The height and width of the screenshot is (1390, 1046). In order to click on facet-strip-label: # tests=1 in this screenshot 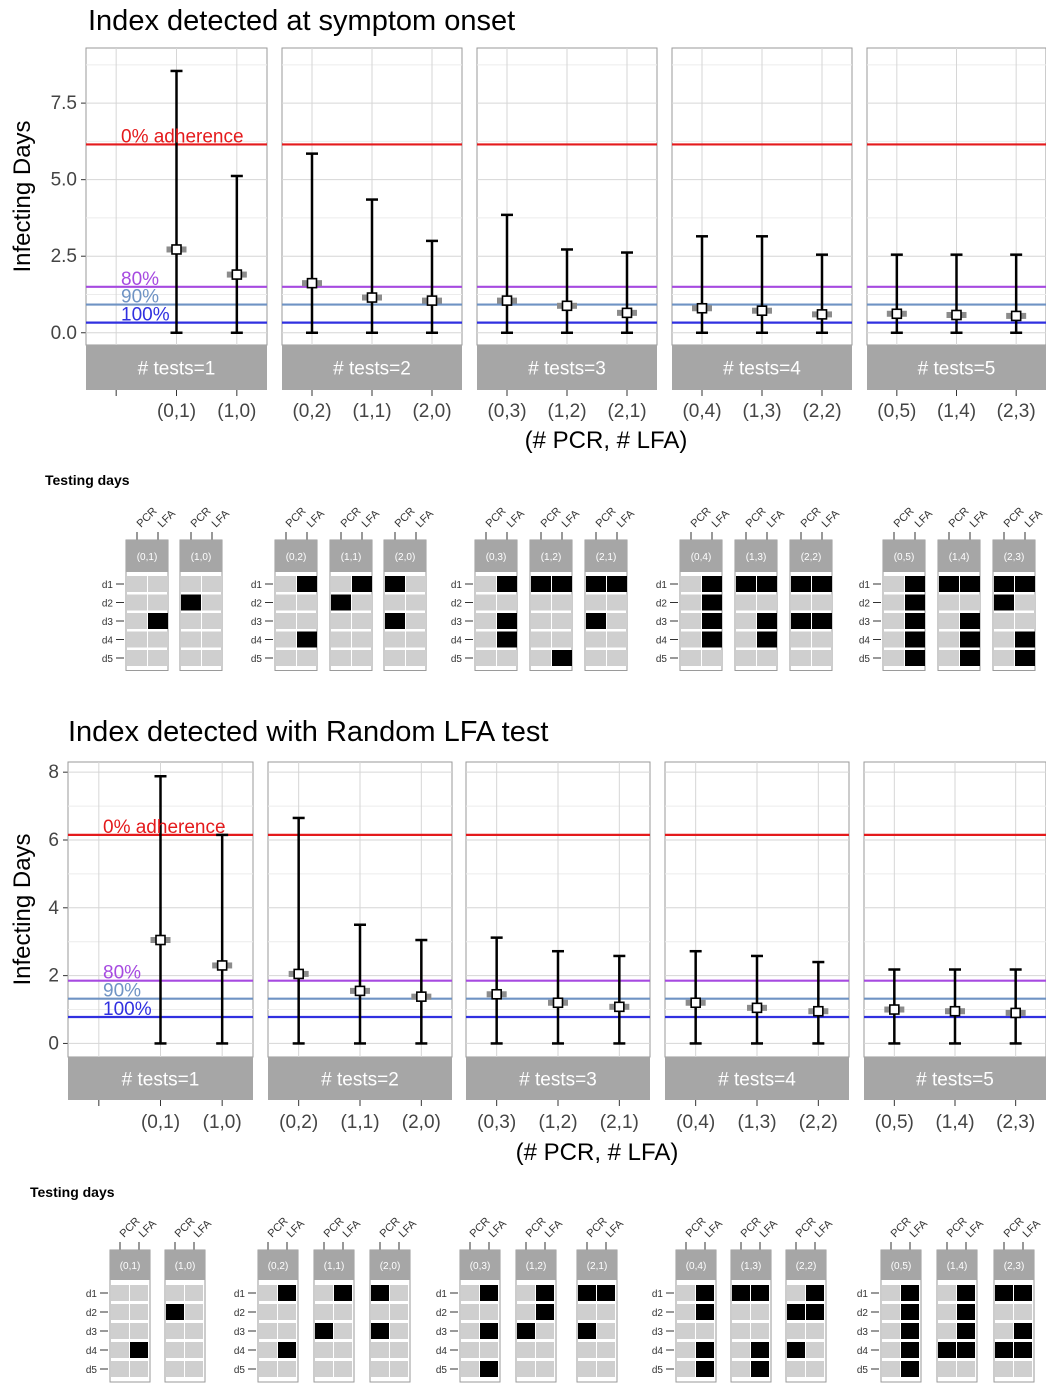, I will do `click(177, 369)`.